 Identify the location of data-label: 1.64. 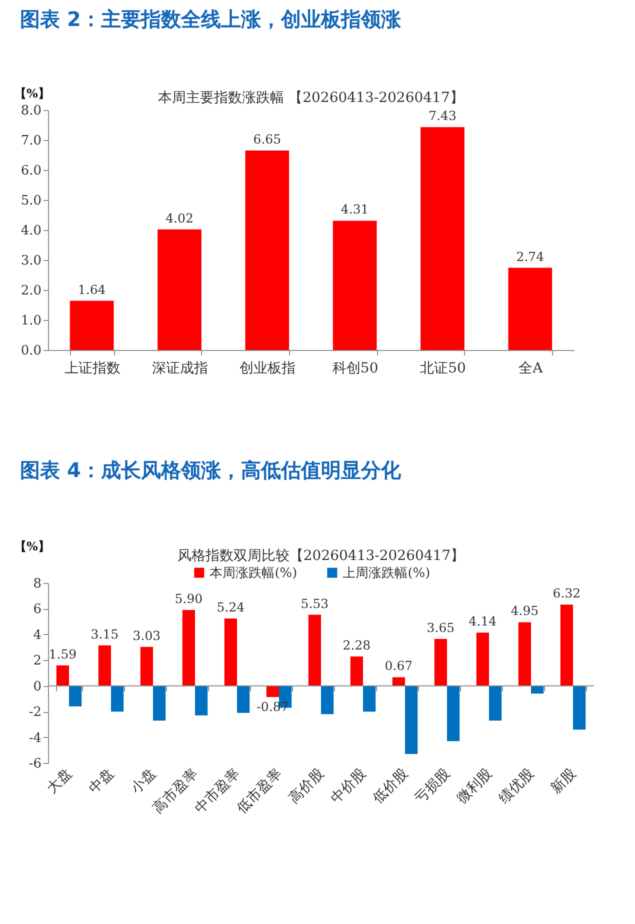
(92, 289).